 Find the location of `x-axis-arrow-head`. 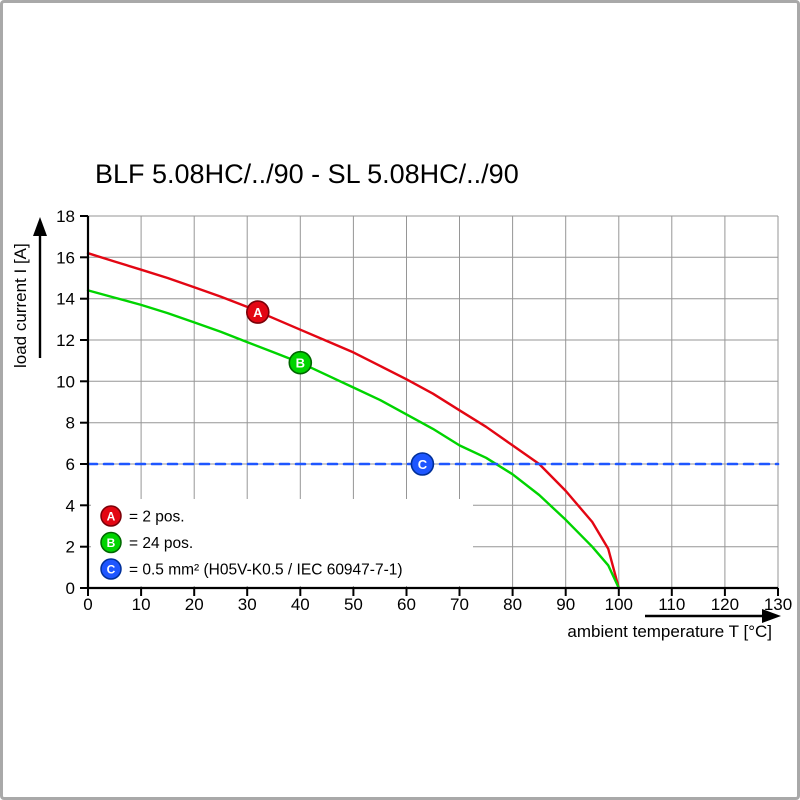

x-axis-arrow-head is located at coordinates (771, 616).